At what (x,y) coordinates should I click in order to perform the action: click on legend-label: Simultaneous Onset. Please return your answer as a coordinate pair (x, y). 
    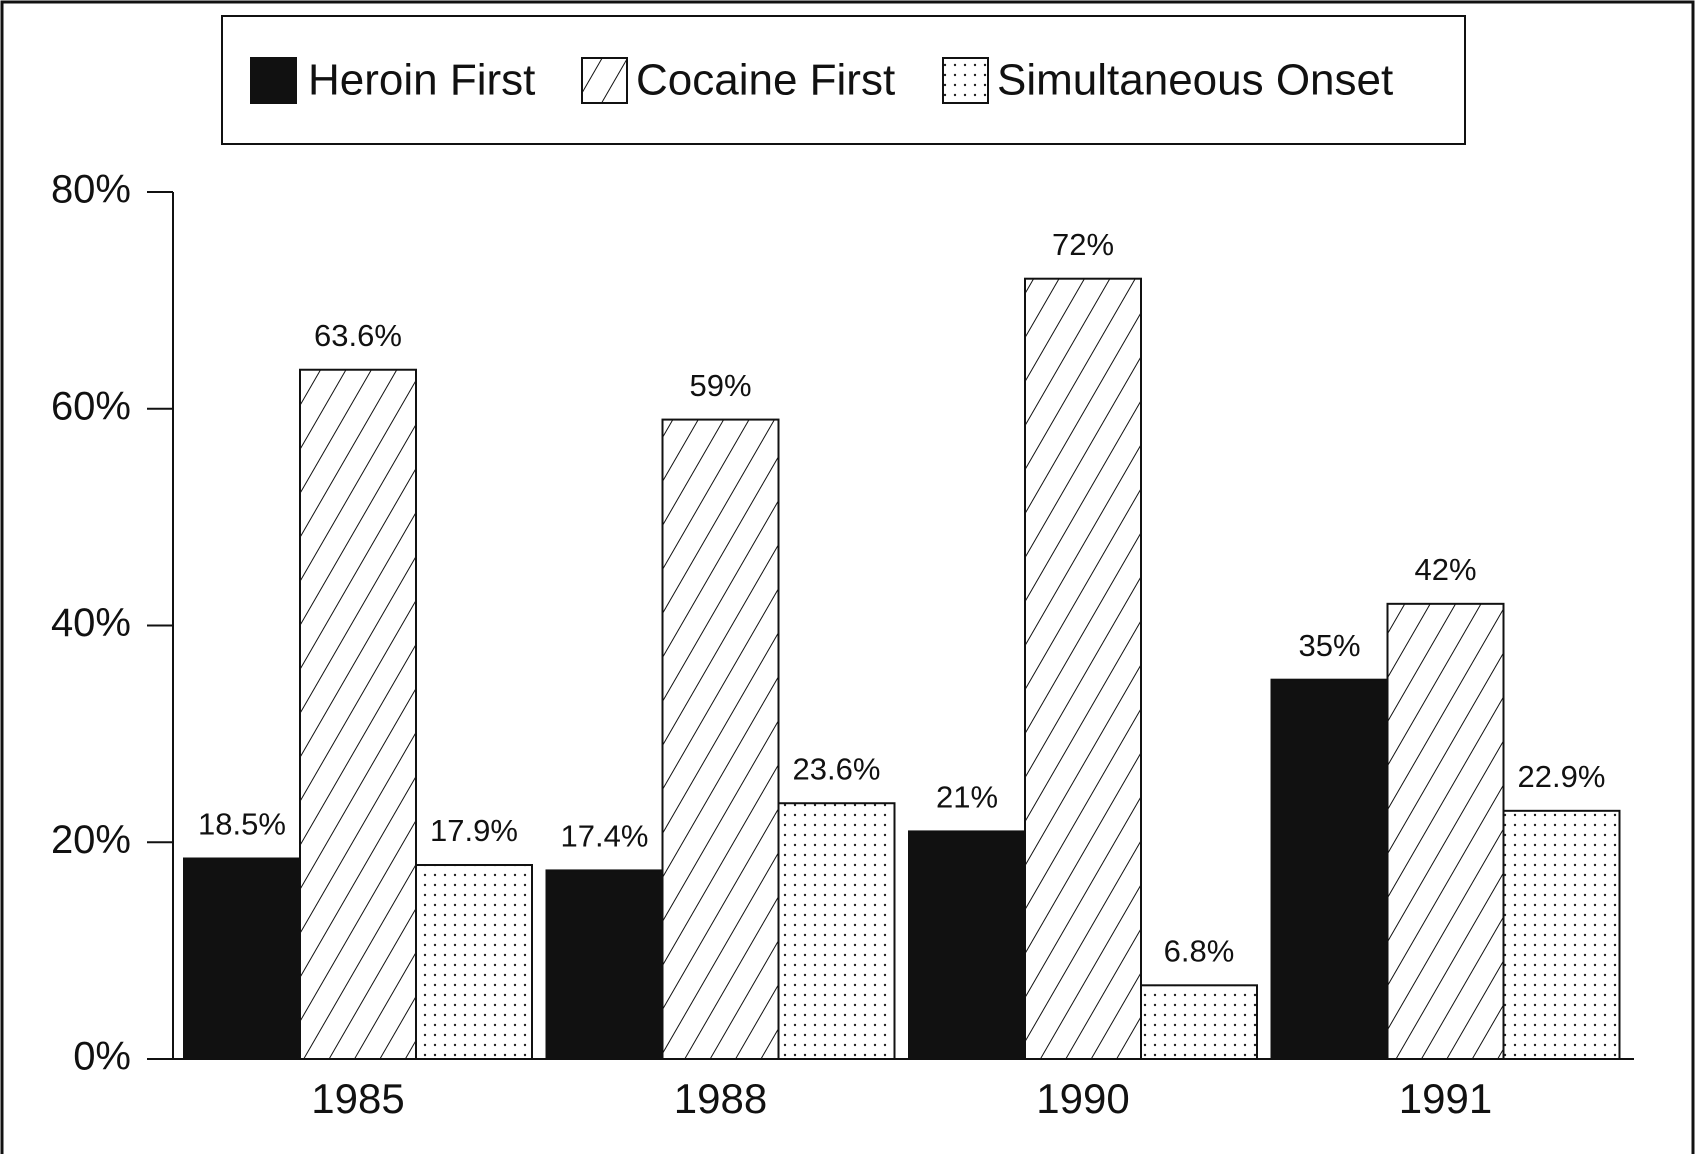
    Looking at the image, I should click on (1195, 80).